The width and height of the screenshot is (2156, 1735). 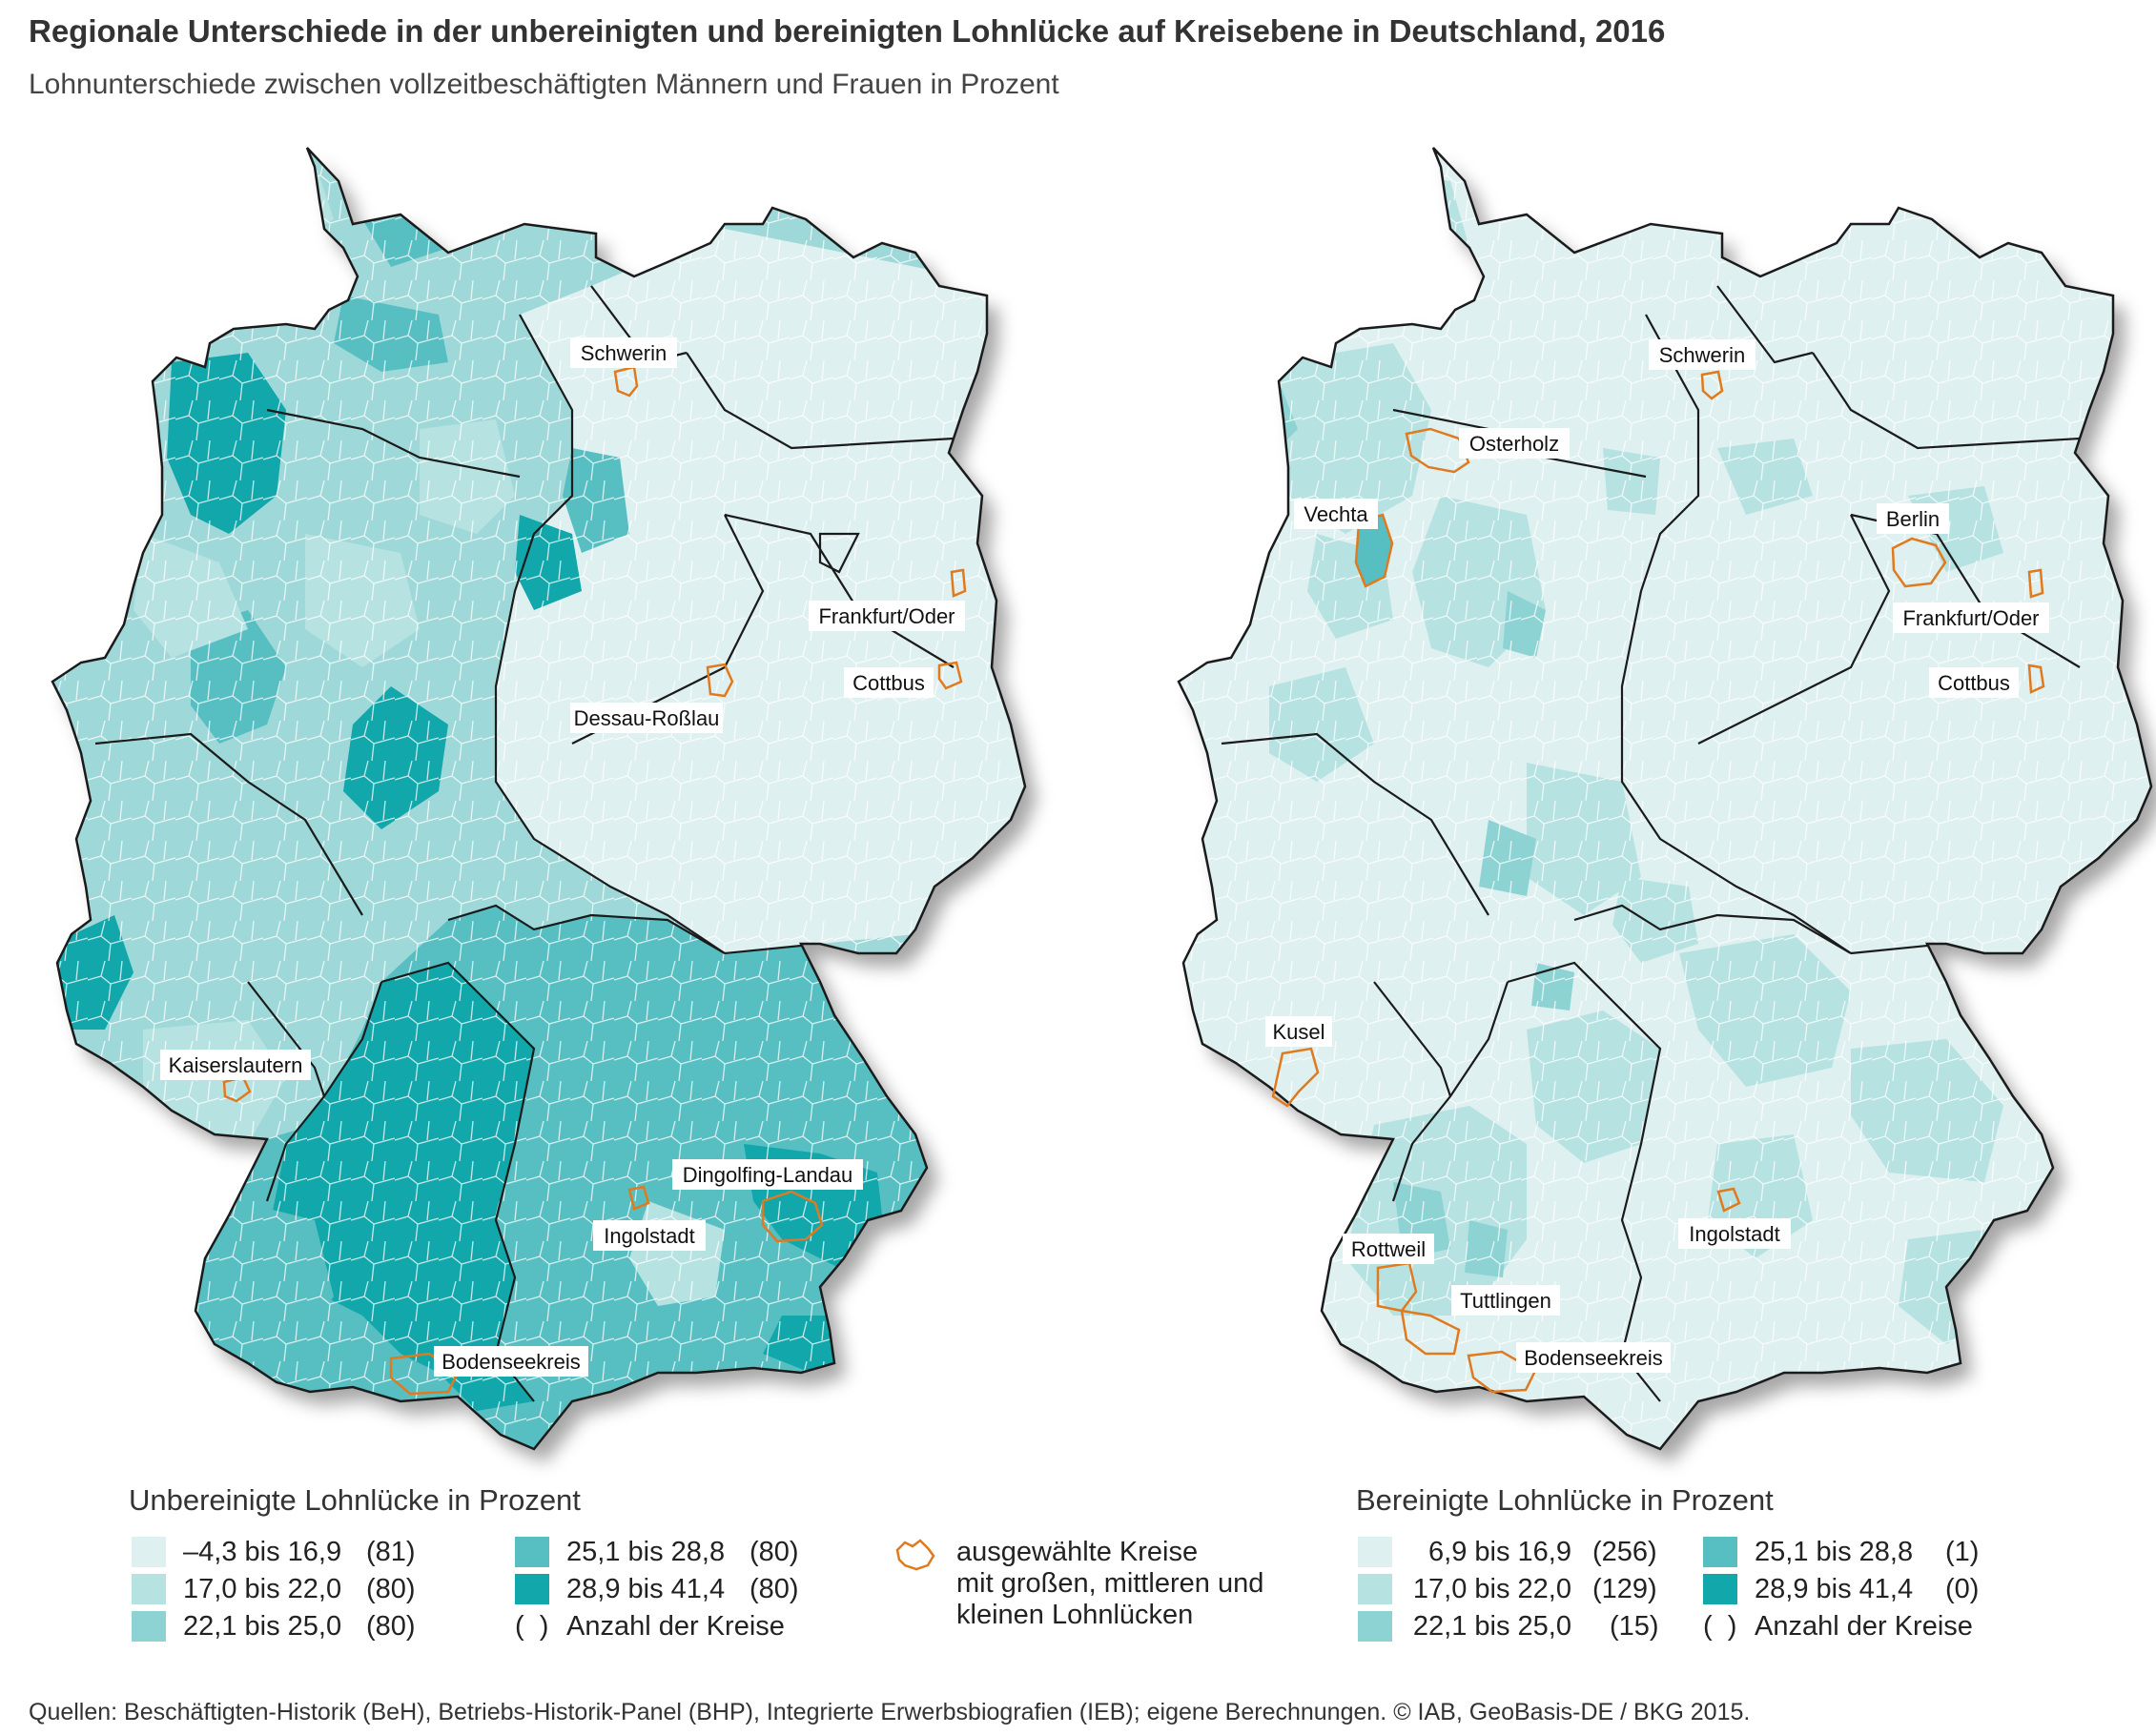 I want to click on label-kaiserslautern: Kaiserslautern, so click(x=236, y=1065).